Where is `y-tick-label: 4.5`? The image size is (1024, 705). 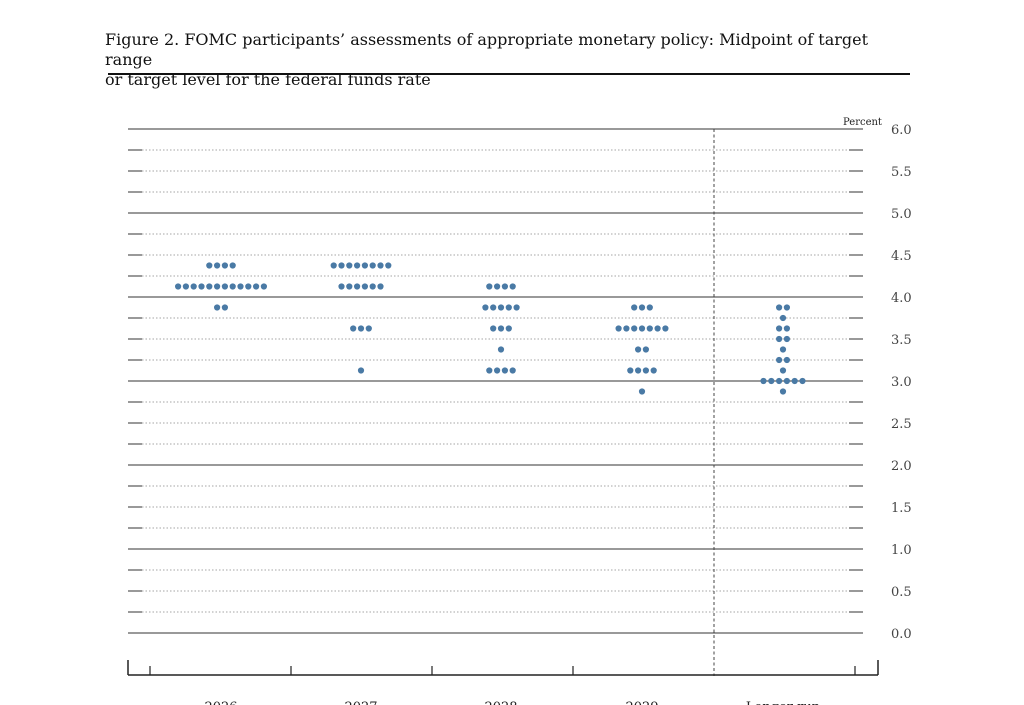 y-tick-label: 4.5 is located at coordinates (901, 256).